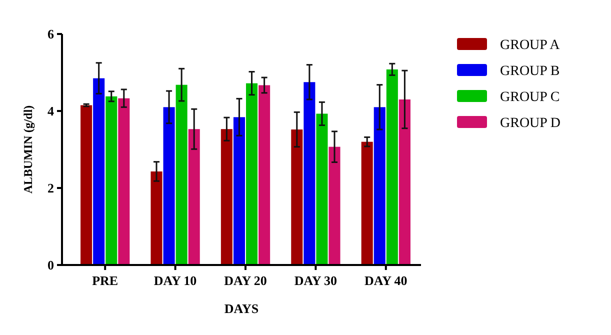 The width and height of the screenshot is (611, 335). I want to click on legend-label: GROUP D, so click(530, 123).